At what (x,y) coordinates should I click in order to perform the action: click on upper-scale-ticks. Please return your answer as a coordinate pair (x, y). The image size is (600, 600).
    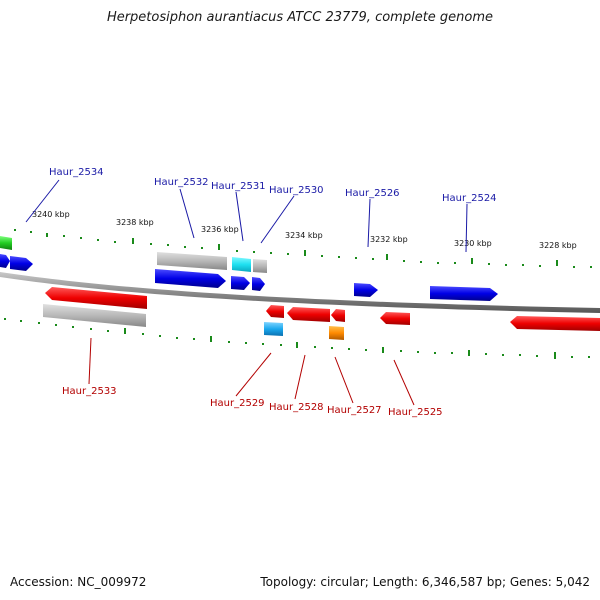
    Looking at the image, I should click on (303, 248).